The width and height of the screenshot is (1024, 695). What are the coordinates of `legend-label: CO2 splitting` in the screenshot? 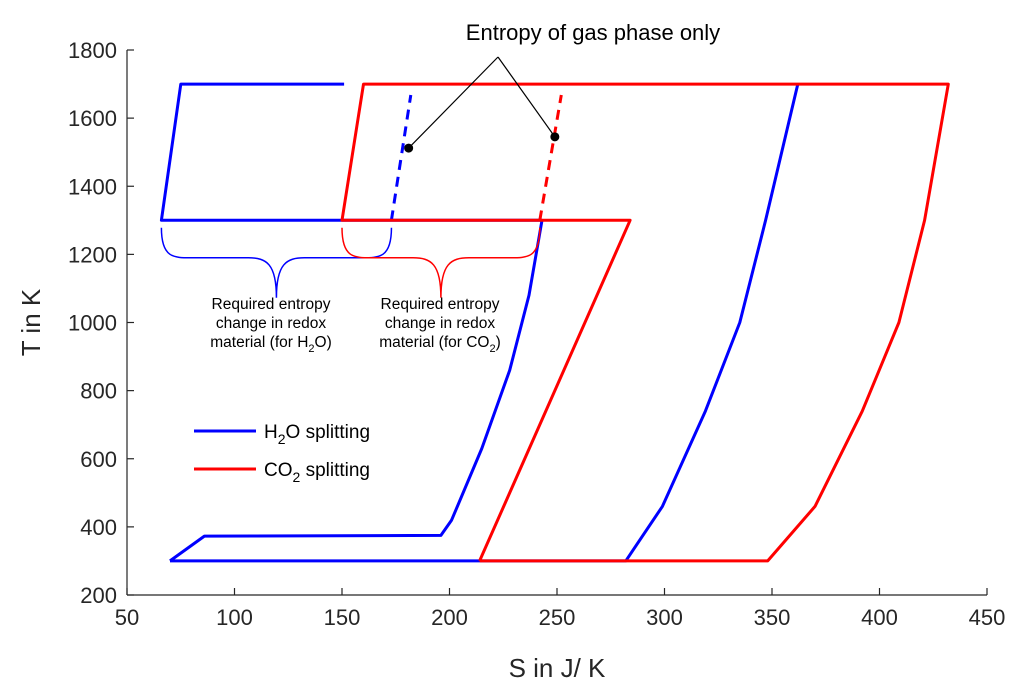 It's located at (317, 472).